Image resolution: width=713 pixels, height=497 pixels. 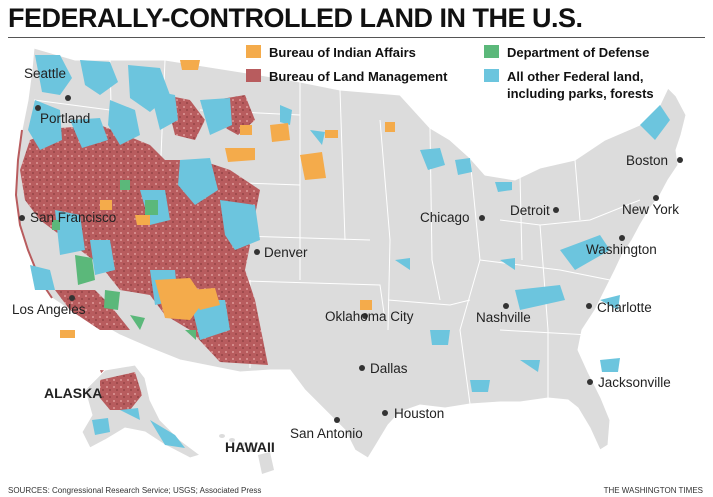 I want to click on city-san-francisco: San Francisco, so click(x=67, y=217).